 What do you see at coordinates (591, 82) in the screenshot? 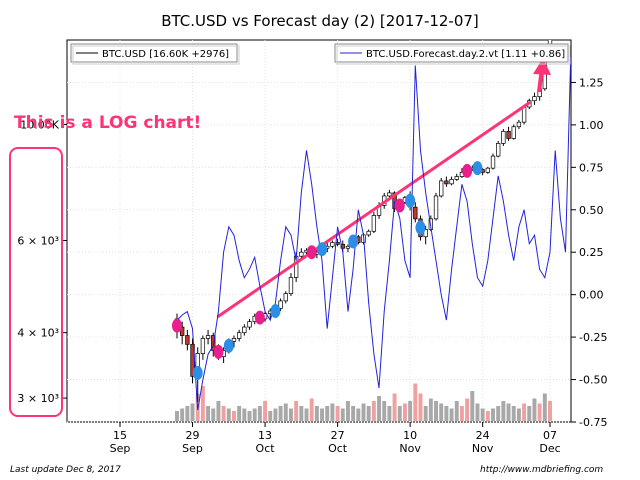
I see `right-axis-tick-label: 1.25` at bounding box center [591, 82].